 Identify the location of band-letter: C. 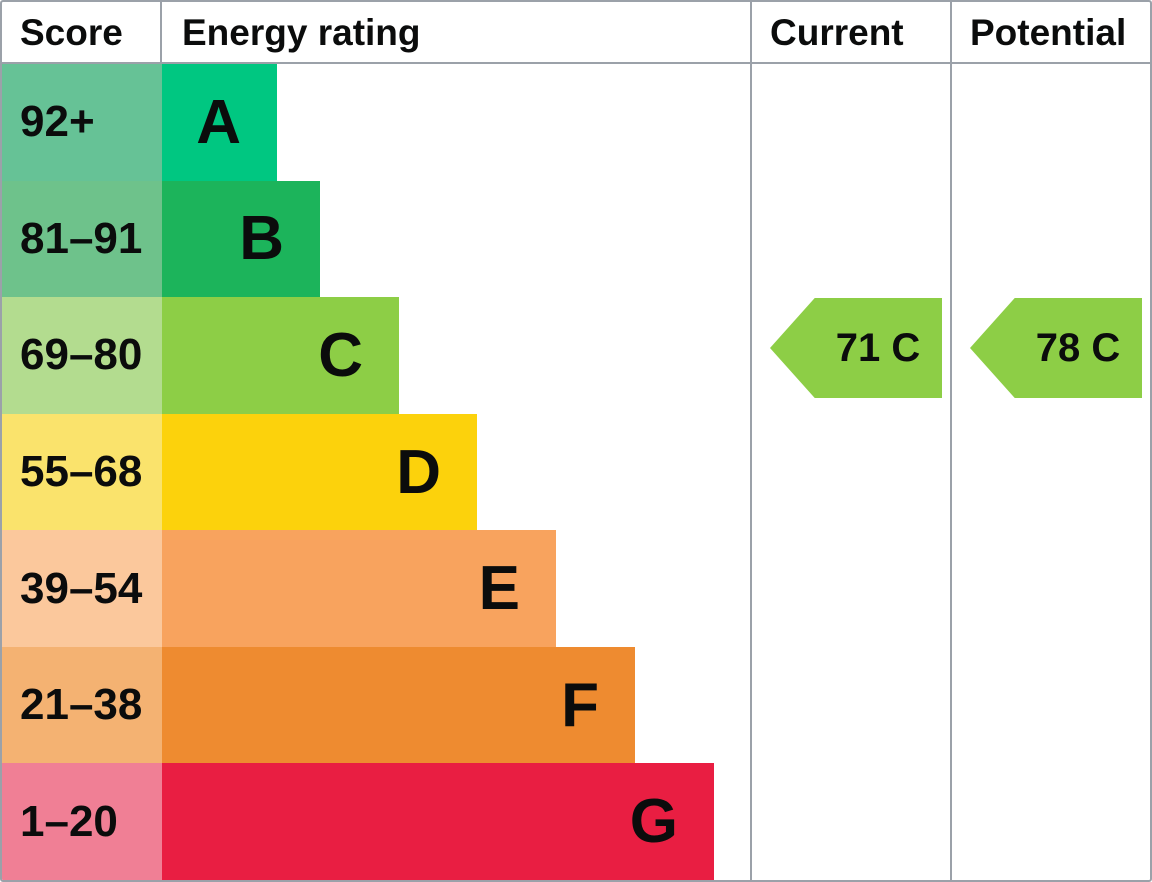
(340, 355).